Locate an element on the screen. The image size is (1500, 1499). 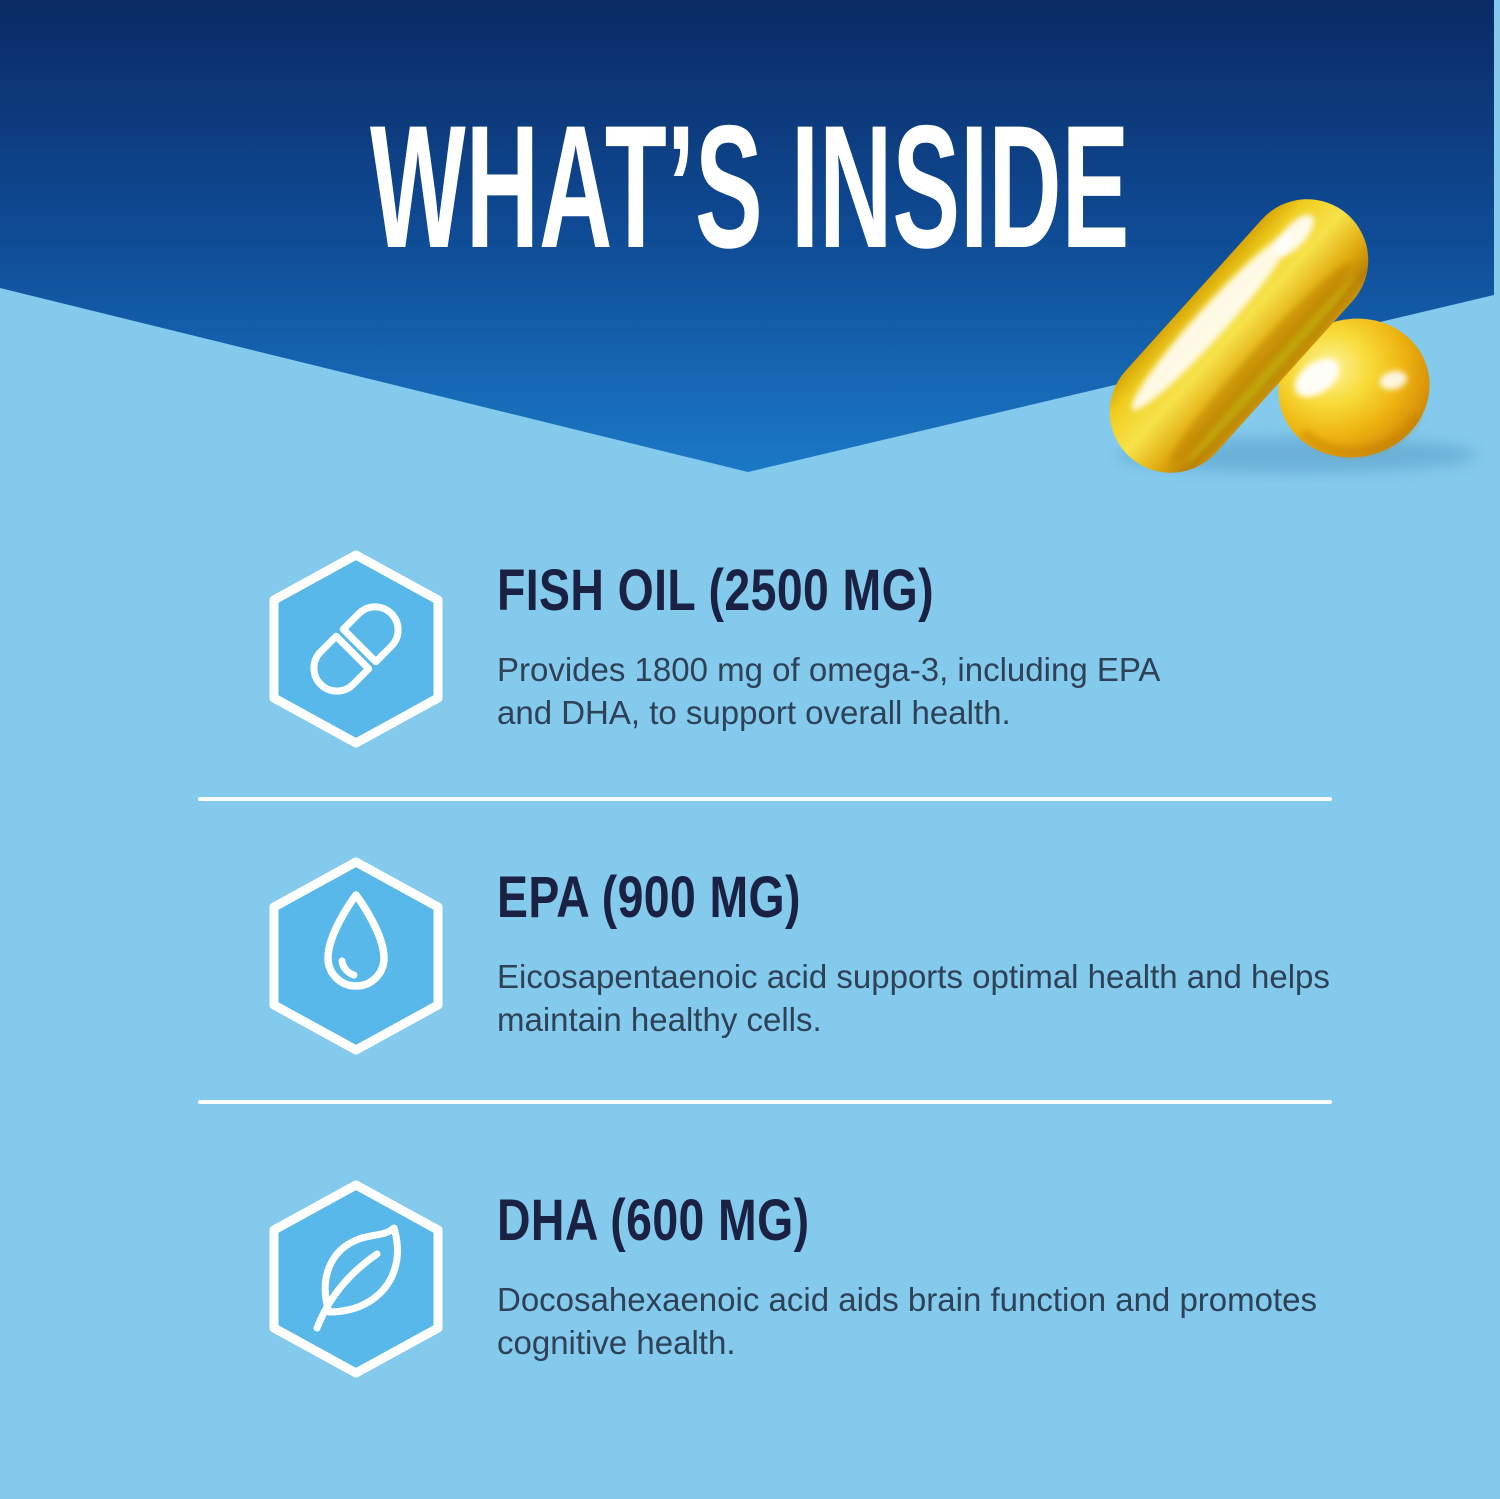
oval-softgel is located at coordinates (1239, 336).